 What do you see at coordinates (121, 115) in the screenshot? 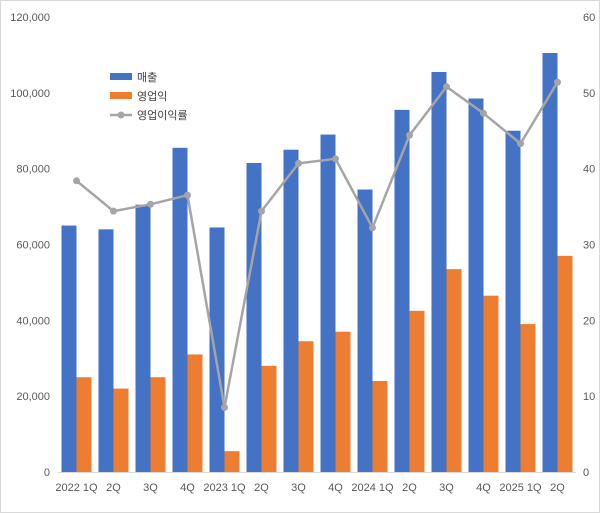
I see `legend-marker` at bounding box center [121, 115].